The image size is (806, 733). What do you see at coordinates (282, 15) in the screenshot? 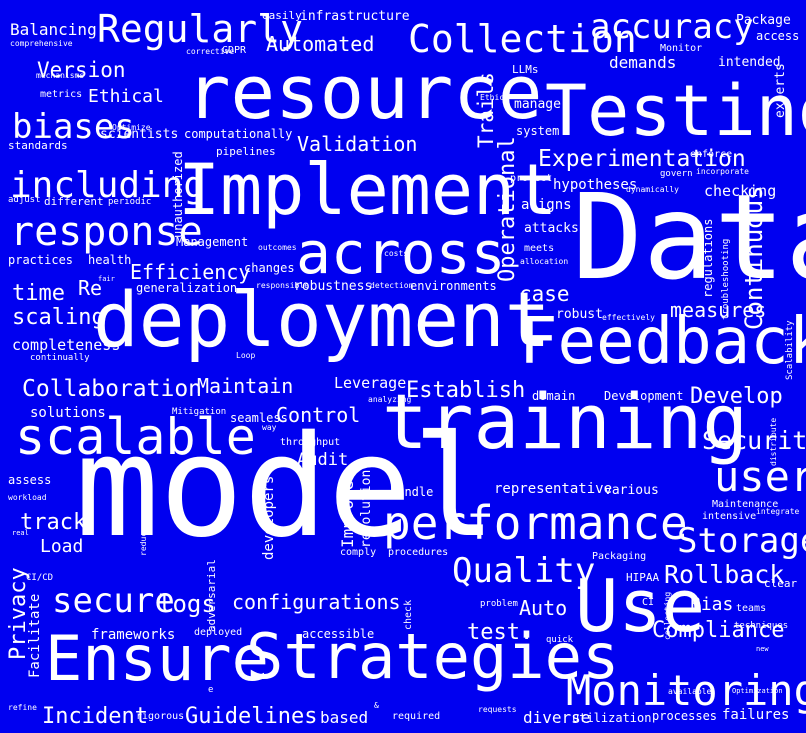
I see `word-easily: easily` at bounding box center [282, 15].